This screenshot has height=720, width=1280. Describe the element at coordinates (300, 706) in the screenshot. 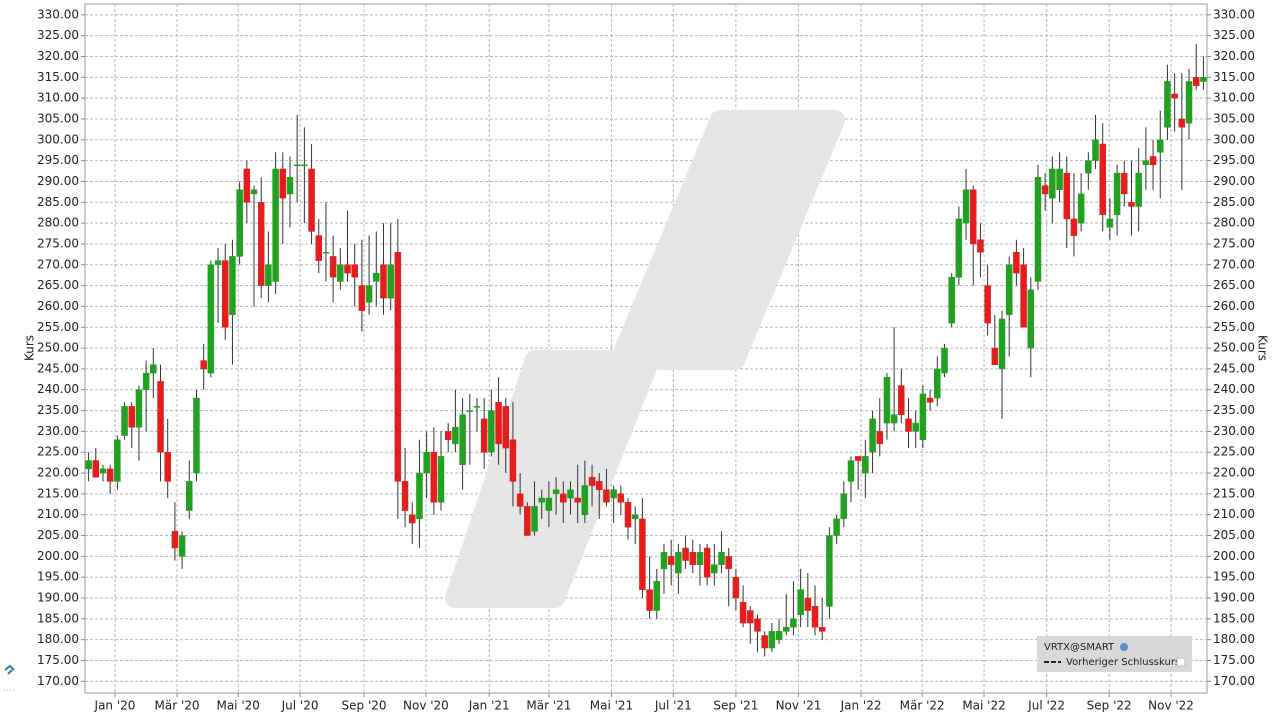

I see `x-tick-label: Jul '20` at that location.